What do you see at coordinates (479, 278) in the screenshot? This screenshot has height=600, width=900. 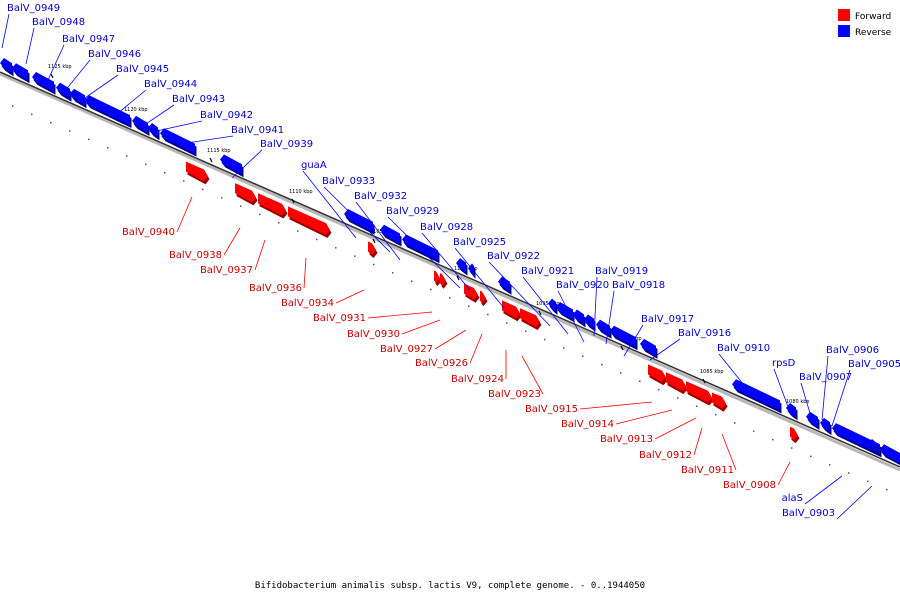 I see `gene-balv-0925-leader` at bounding box center [479, 278].